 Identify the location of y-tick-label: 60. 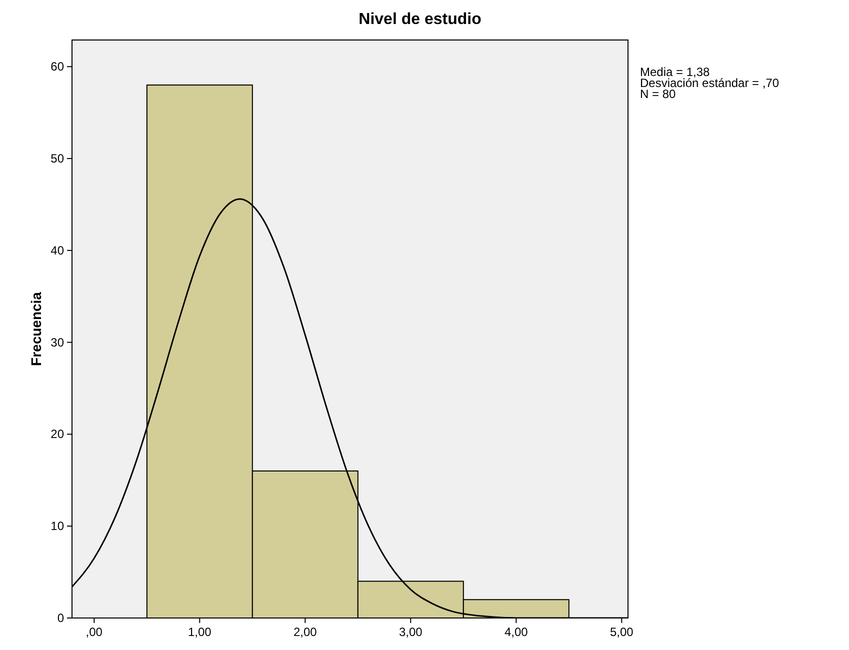
(57, 67).